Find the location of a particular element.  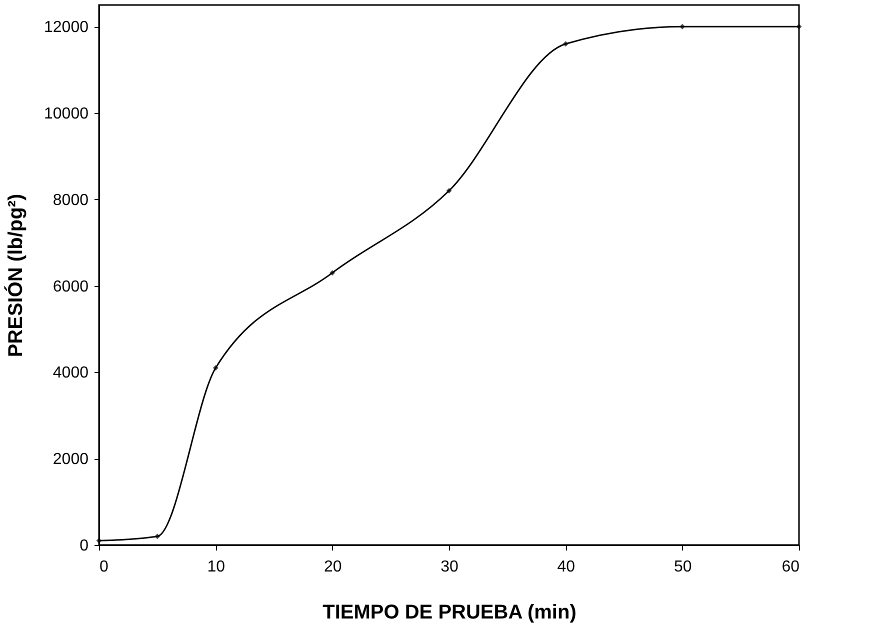

x-tick-label: 40 is located at coordinates (566, 567).